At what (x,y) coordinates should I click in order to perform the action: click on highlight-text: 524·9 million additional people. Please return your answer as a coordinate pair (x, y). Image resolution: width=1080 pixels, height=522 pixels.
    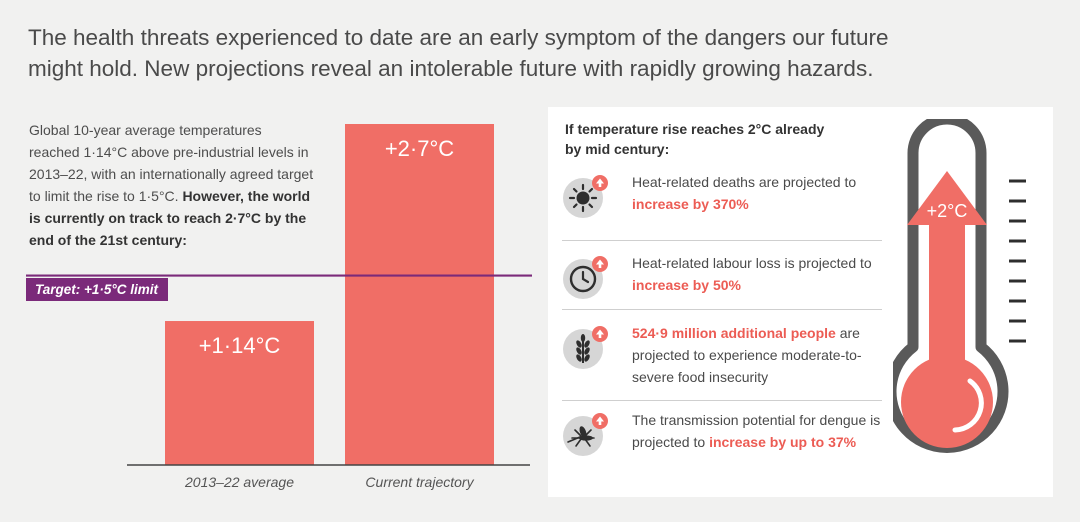
    Looking at the image, I should click on (734, 333).